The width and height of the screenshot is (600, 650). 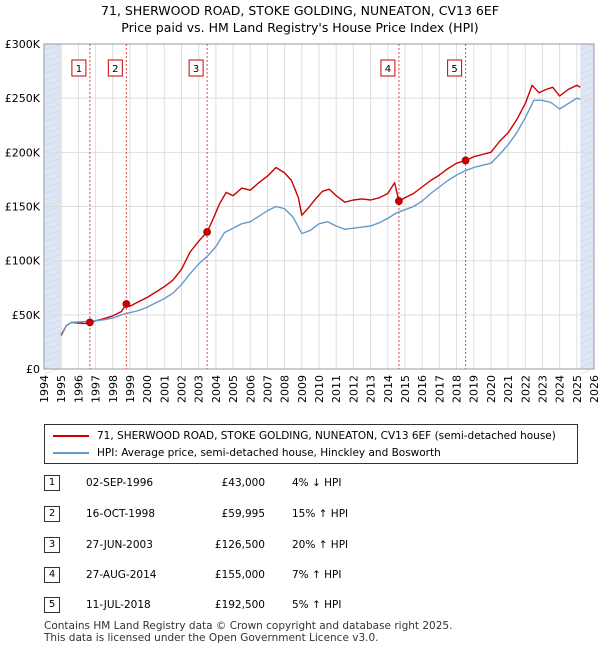 What do you see at coordinates (317, 575) in the screenshot?
I see `sale-hpi-diff: 7% ↑ HPI` at bounding box center [317, 575].